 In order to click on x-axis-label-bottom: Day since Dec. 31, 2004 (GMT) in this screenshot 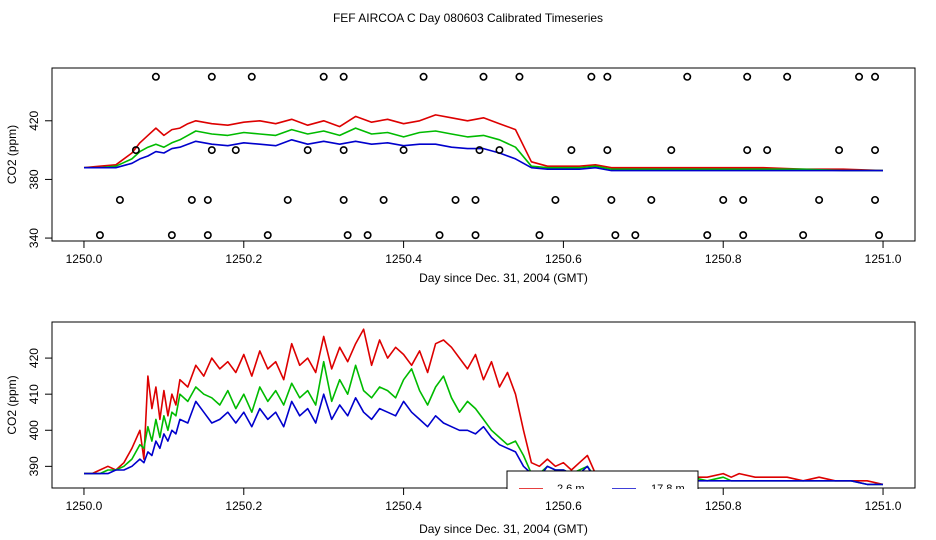, I will do `click(503, 529)`.